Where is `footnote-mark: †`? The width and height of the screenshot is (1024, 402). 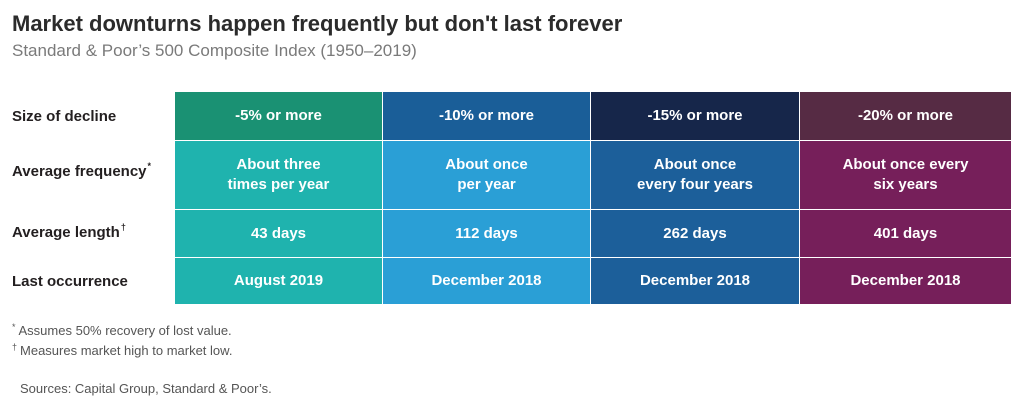 footnote-mark: † is located at coordinates (15, 347).